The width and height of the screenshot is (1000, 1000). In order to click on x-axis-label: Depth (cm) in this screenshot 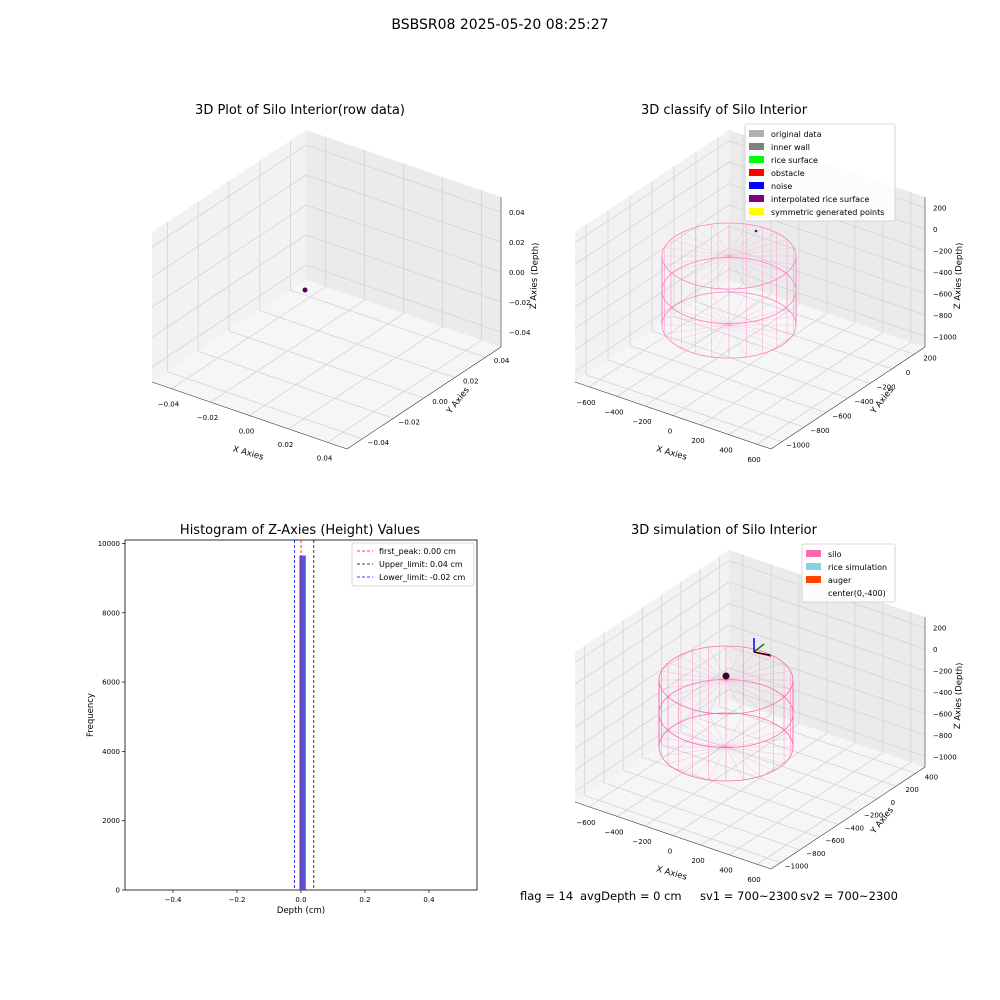, I will do `click(301, 911)`.